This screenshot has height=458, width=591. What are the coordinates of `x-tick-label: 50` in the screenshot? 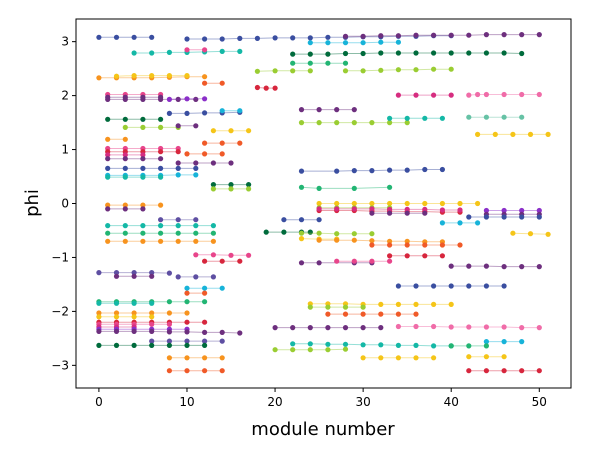 It's located at (539, 402).